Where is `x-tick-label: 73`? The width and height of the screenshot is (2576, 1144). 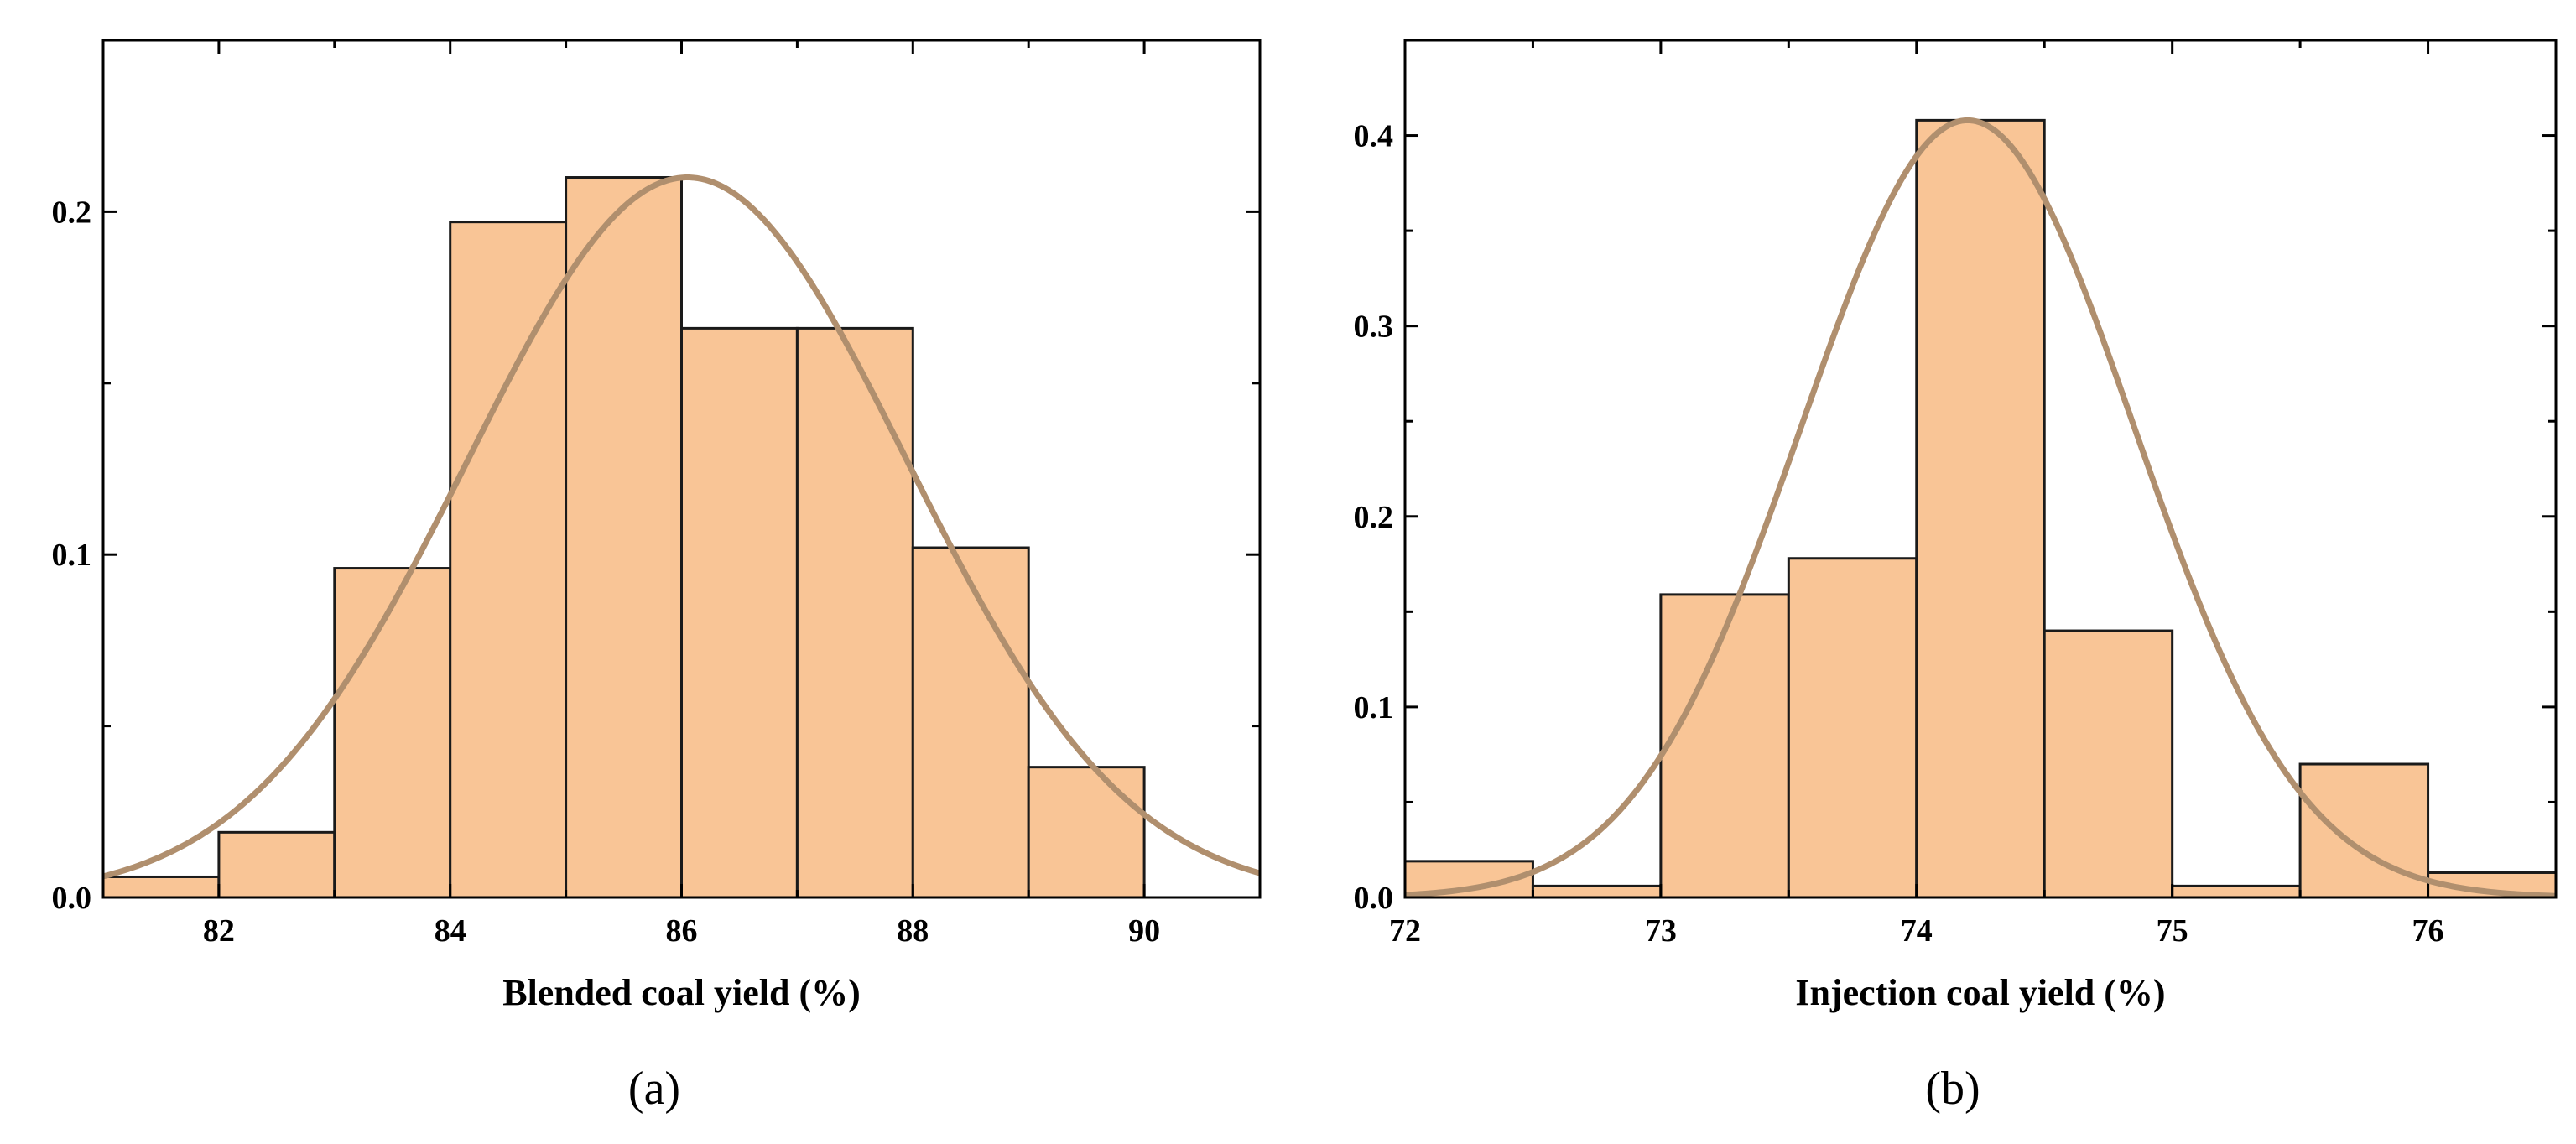 x-tick-label: 73 is located at coordinates (1661, 931).